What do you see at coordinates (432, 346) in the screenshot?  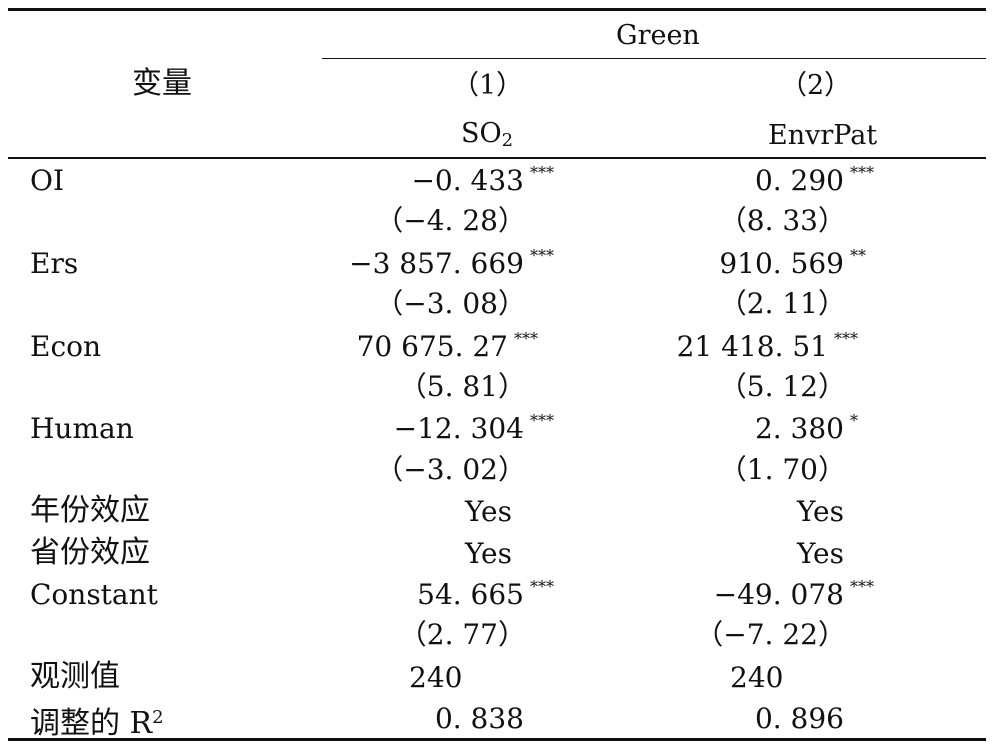 I see `coef-cell: 70 675. 27` at bounding box center [432, 346].